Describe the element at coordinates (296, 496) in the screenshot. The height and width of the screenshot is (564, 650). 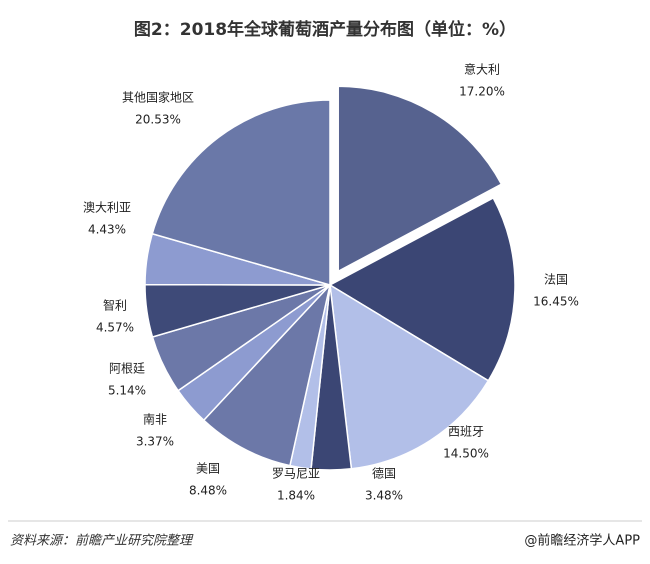
I see `slice-value-label: 1.84%` at that location.